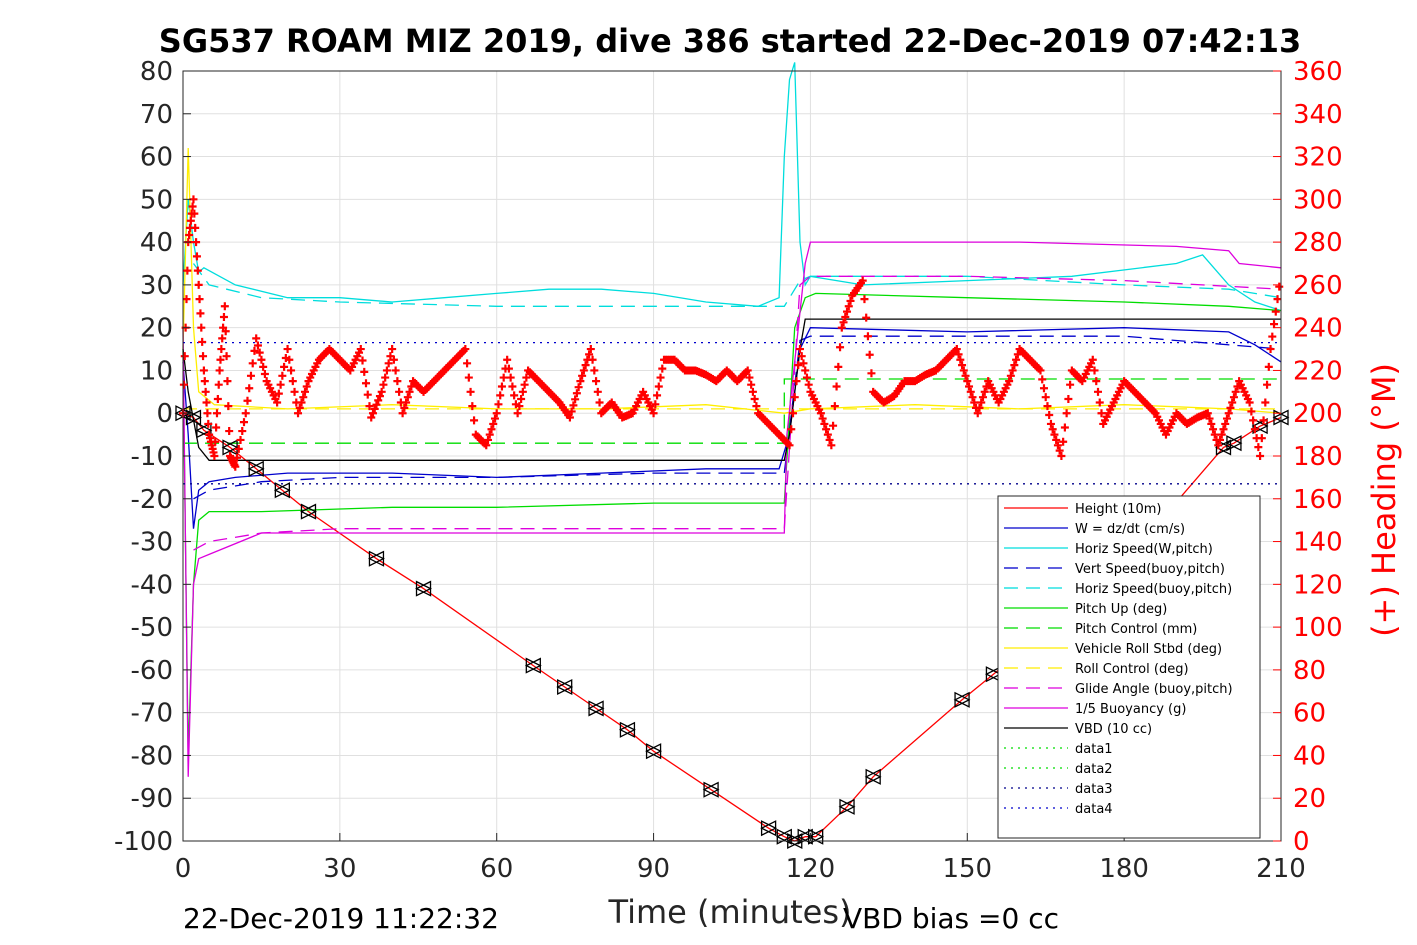 This screenshot has width=1417, height=945. What do you see at coordinates (156, 72) in the screenshot?
I see `y-tick-label: 80` at bounding box center [156, 72].